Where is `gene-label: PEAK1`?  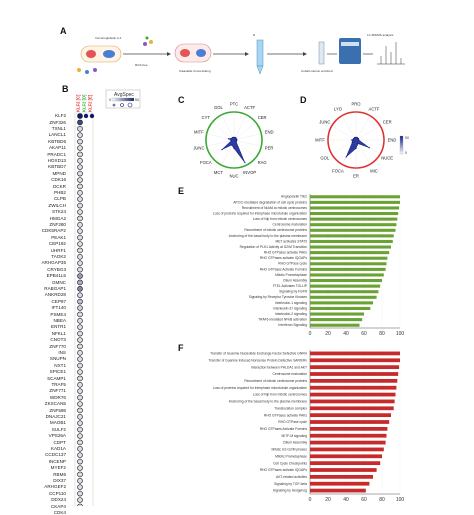 gene-label: PEAK1 is located at coordinates (58, 237).